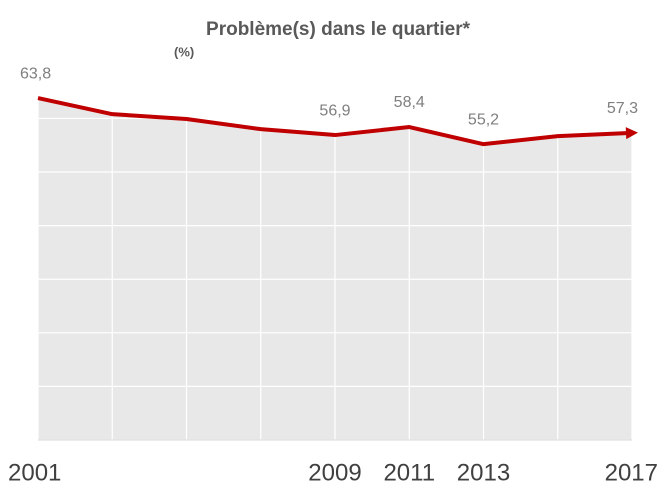 The height and width of the screenshot is (485, 664). What do you see at coordinates (483, 119) in the screenshot?
I see `data-label: 55,2` at bounding box center [483, 119].